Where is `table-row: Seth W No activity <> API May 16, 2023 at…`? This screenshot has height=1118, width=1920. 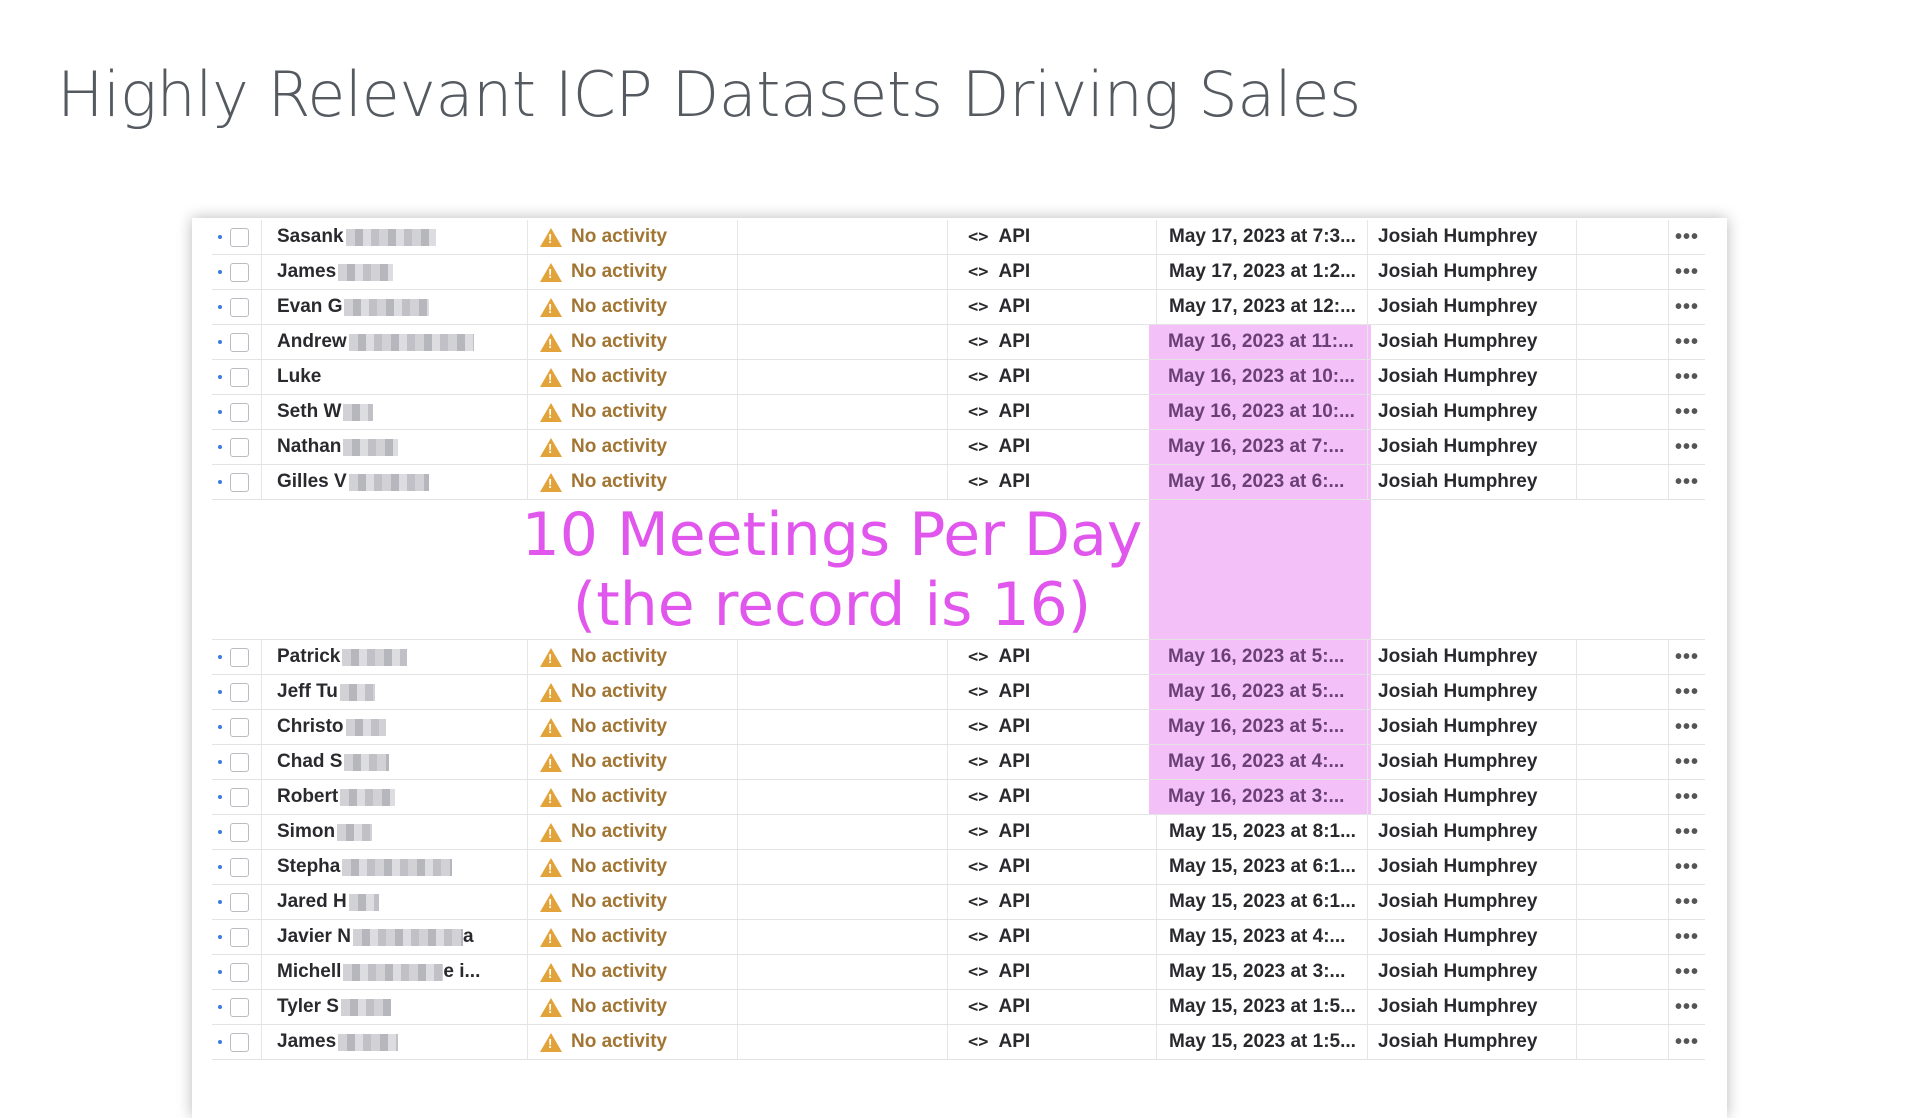 table-row: Seth W No activity <> API May 16, 2023 at… is located at coordinates (958, 412).